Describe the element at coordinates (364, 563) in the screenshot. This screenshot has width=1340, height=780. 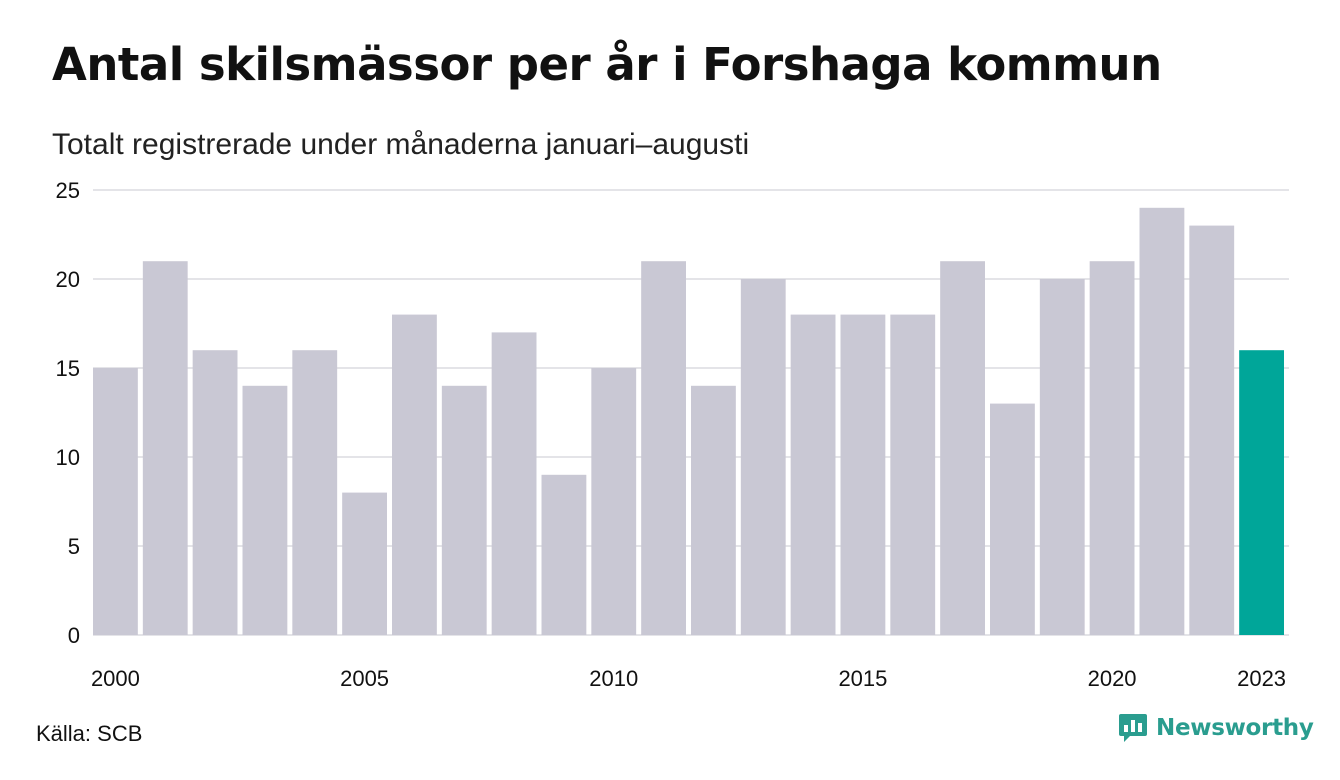
I see `bar-2005` at that location.